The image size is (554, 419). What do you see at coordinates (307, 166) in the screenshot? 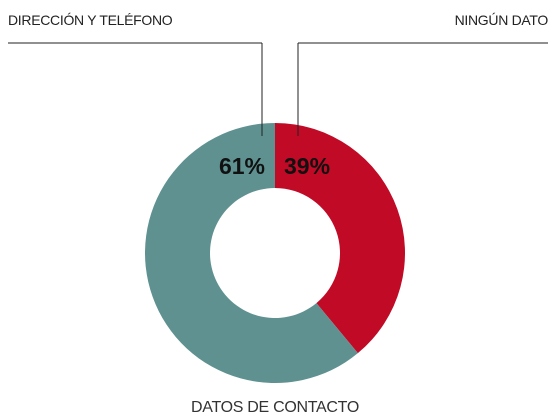
I see `value-label: 39%` at bounding box center [307, 166].